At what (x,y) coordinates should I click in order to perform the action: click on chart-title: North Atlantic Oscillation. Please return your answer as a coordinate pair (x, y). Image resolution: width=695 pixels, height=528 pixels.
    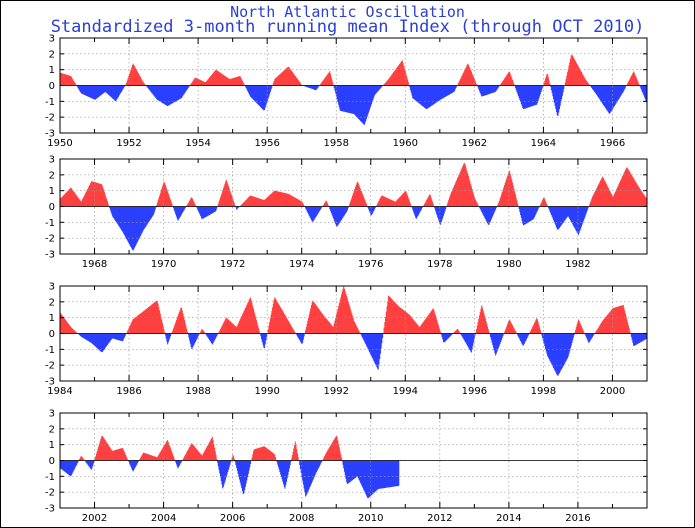
    Looking at the image, I should click on (347, 12).